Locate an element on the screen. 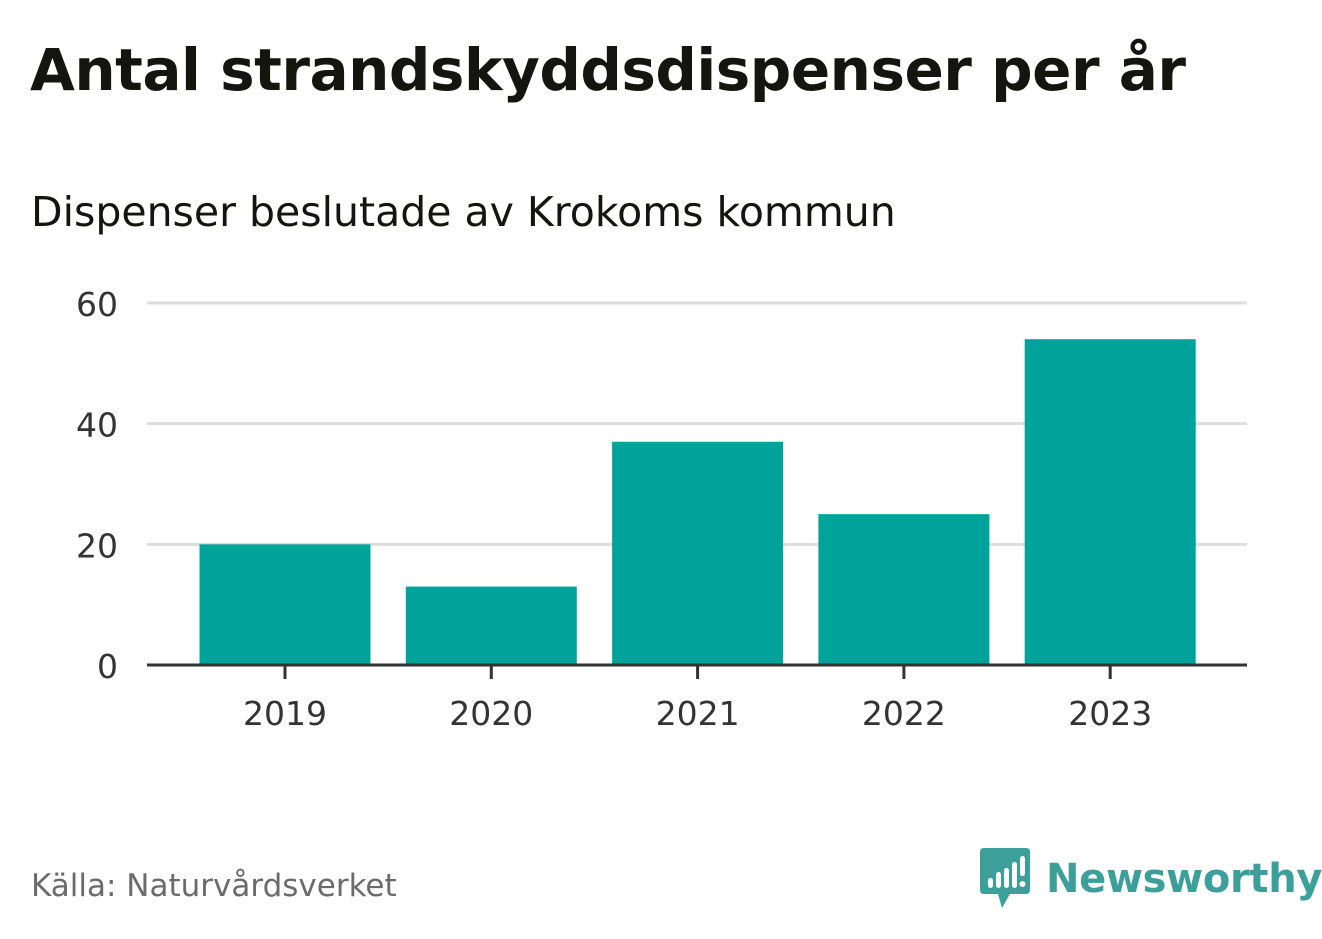 The width and height of the screenshot is (1322, 939). x-tick-label: 2022 is located at coordinates (904, 713).